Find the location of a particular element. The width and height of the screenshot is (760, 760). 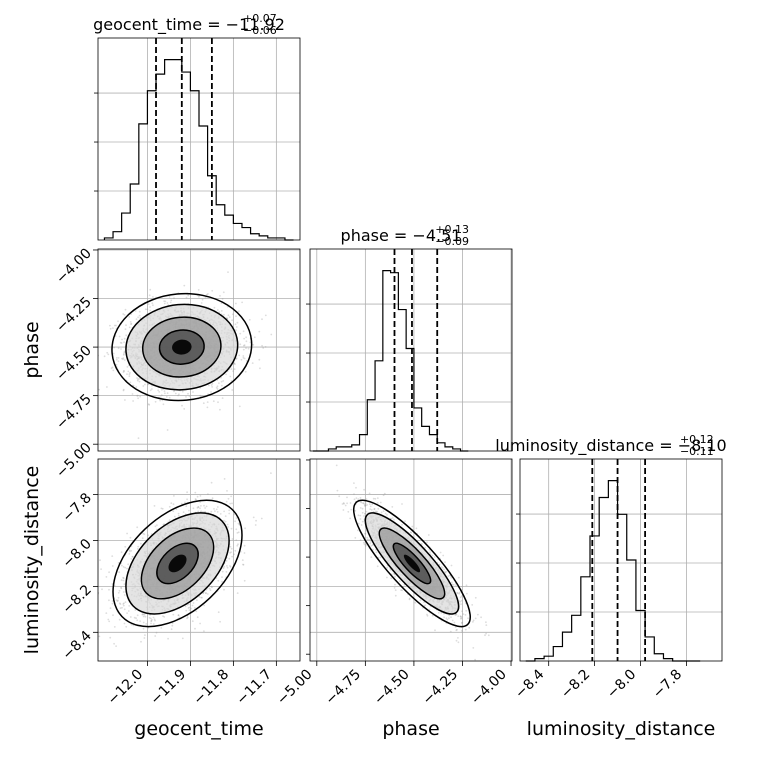

hist-frame-geocent_time is located at coordinates (199, 139).